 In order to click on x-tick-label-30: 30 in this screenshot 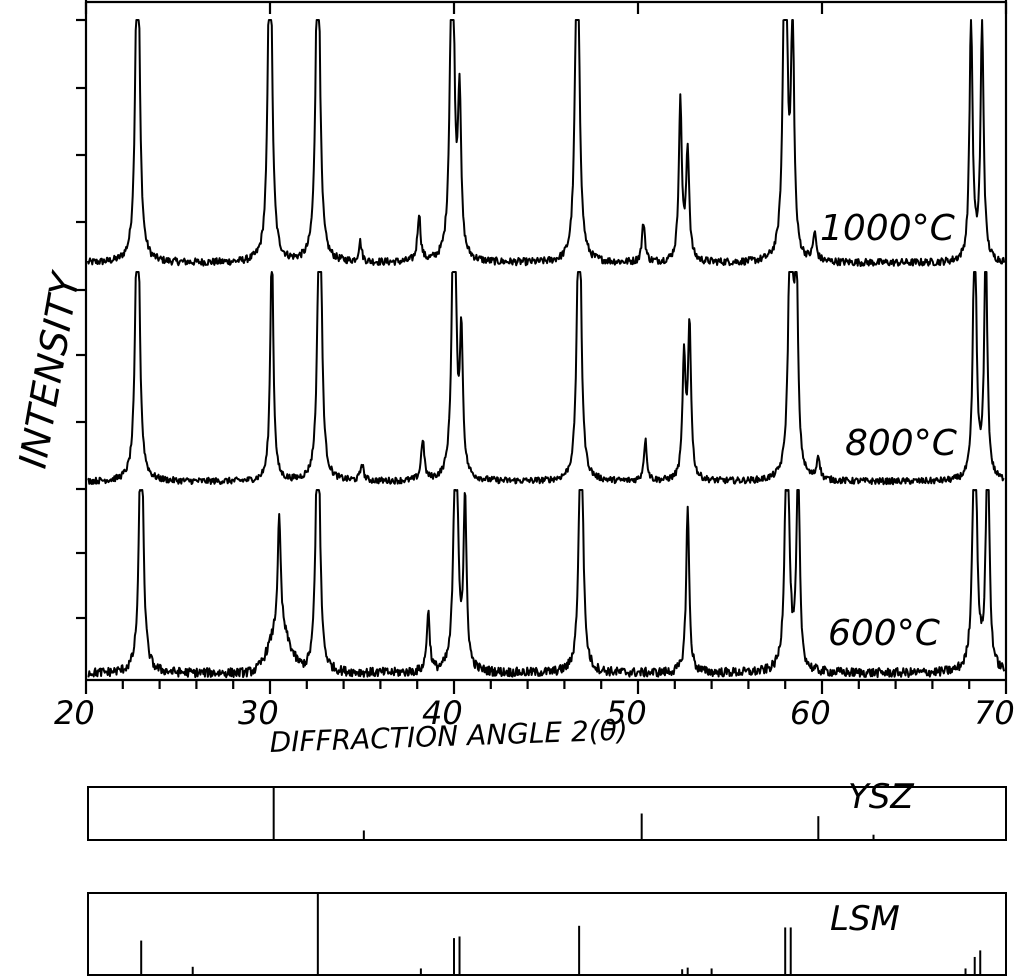, I will do `click(258, 713)`.